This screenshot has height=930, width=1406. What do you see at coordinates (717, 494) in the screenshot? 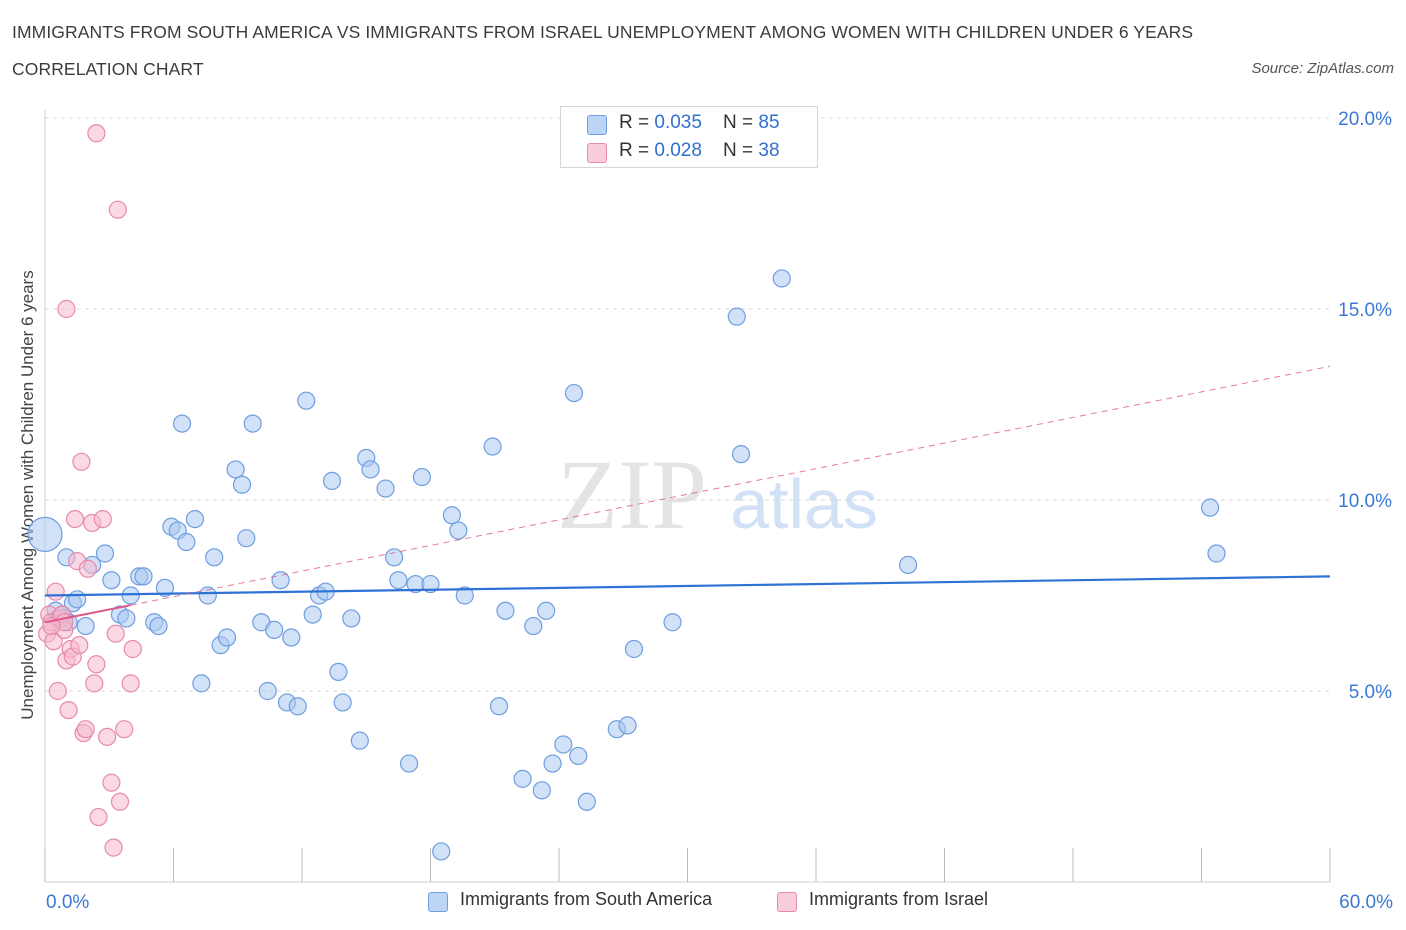
I see `watermark: ZIP atlas` at bounding box center [717, 494].